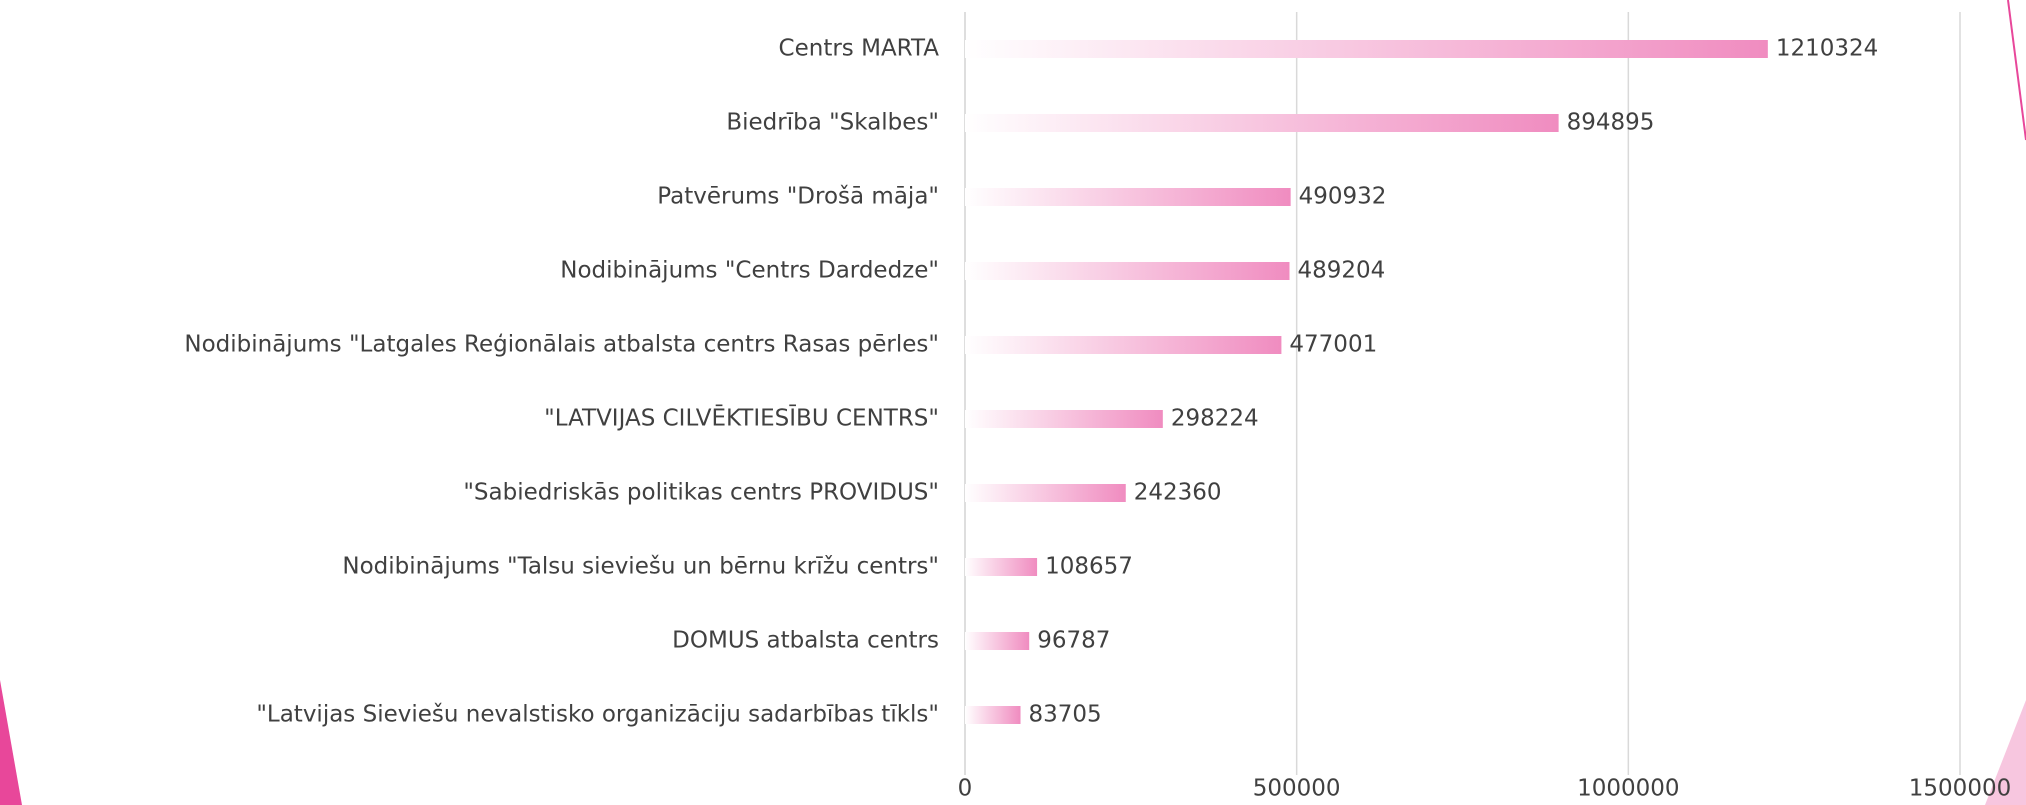  What do you see at coordinates (1215, 419) in the screenshot?
I see `value-label: 298224` at bounding box center [1215, 419].